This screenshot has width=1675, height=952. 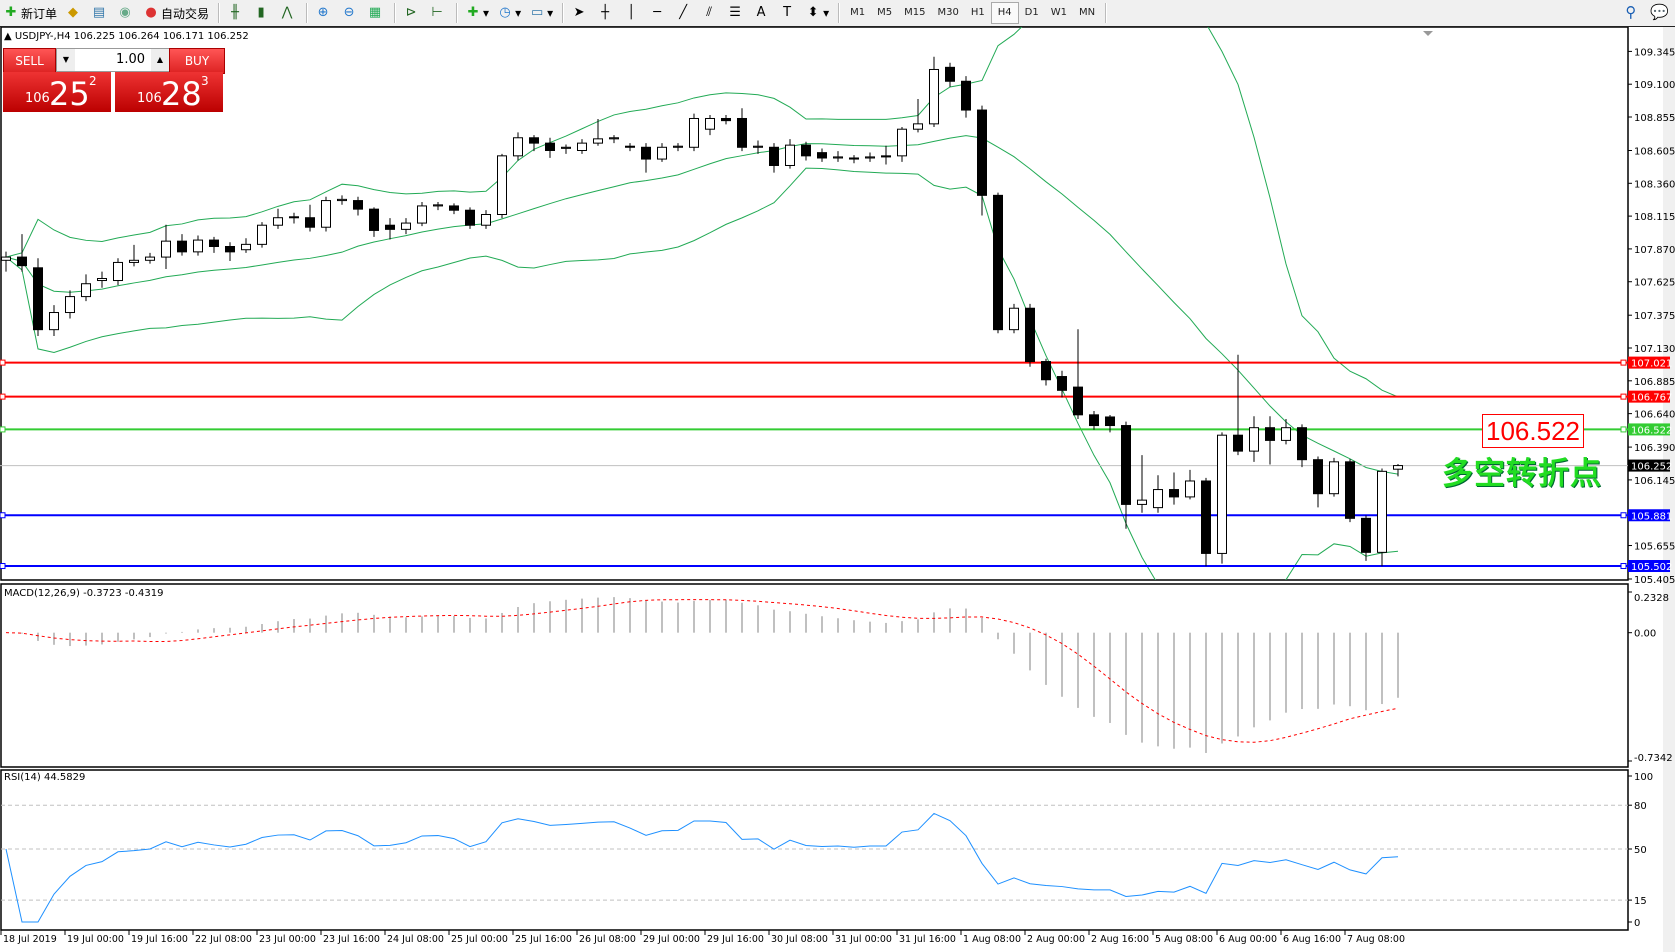 What do you see at coordinates (915, 12) in the screenshot?
I see `timeframe-m15: M15` at bounding box center [915, 12].